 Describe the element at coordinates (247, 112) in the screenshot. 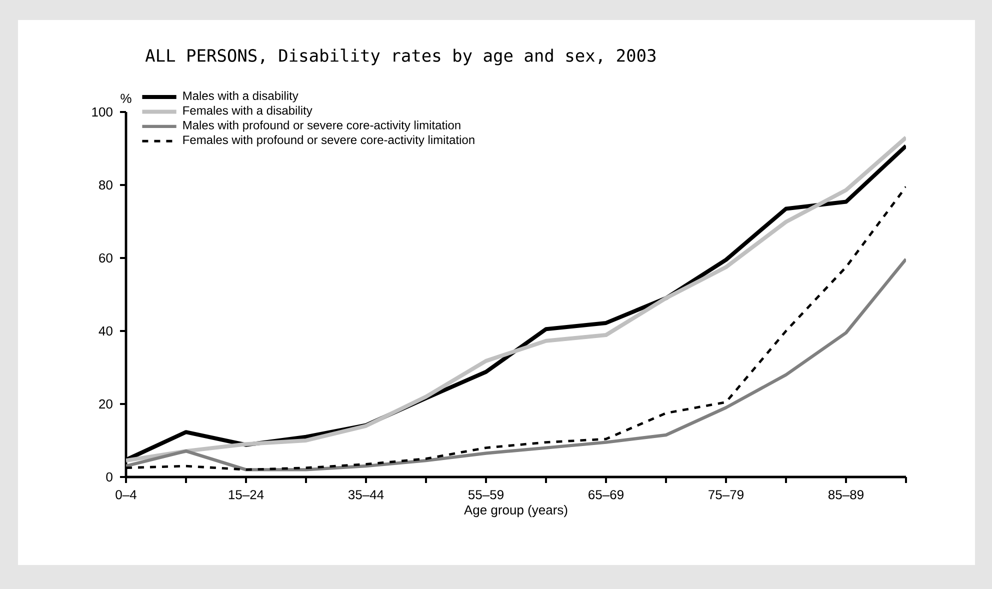

I see `legend-label: Females with a disability` at that location.